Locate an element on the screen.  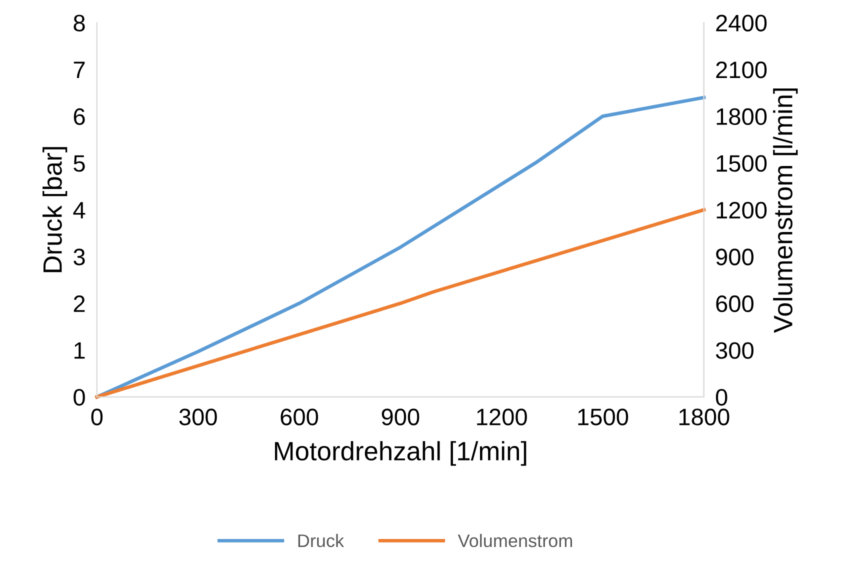
y-tick-label: 3 is located at coordinates (79, 257).